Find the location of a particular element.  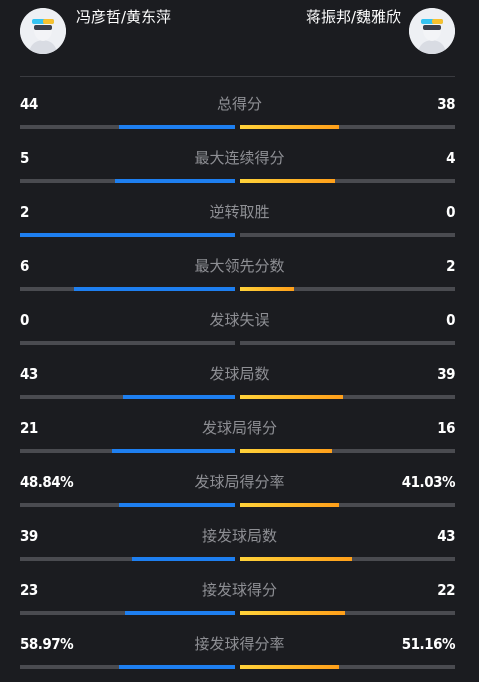

stat-left-value: 44 is located at coordinates (29, 104).